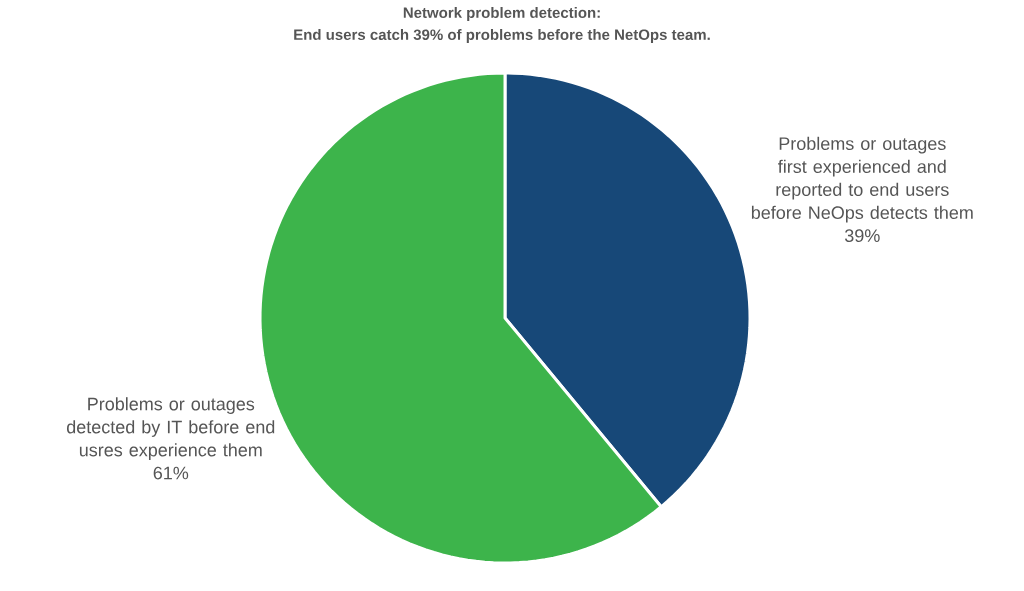  What do you see at coordinates (862, 235) in the screenshot?
I see `data-label: 39%` at bounding box center [862, 235].